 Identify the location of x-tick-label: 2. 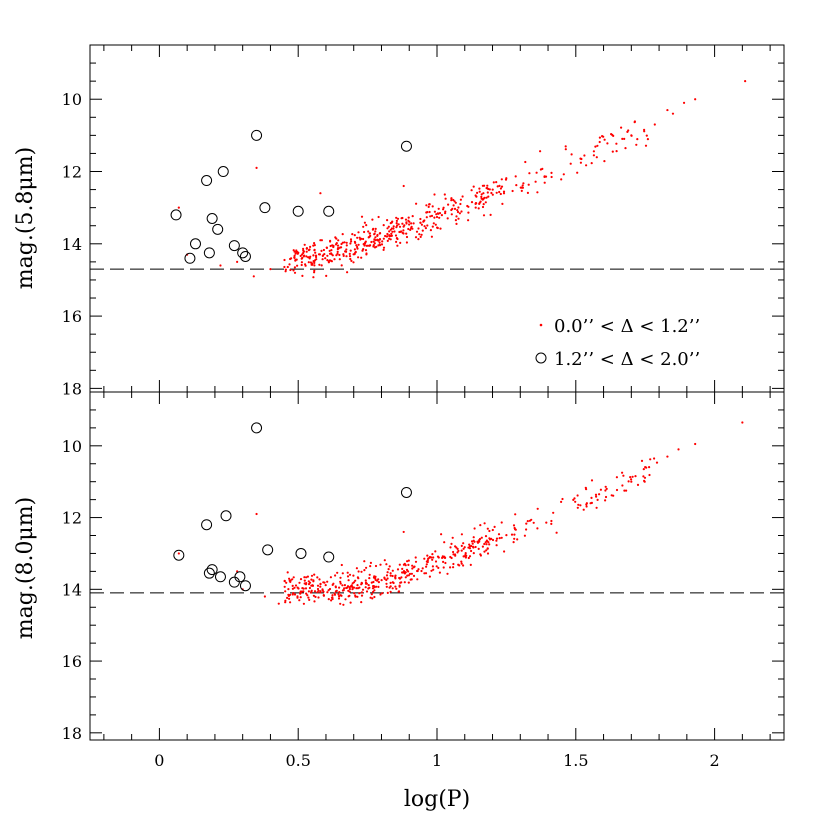
(715, 760).